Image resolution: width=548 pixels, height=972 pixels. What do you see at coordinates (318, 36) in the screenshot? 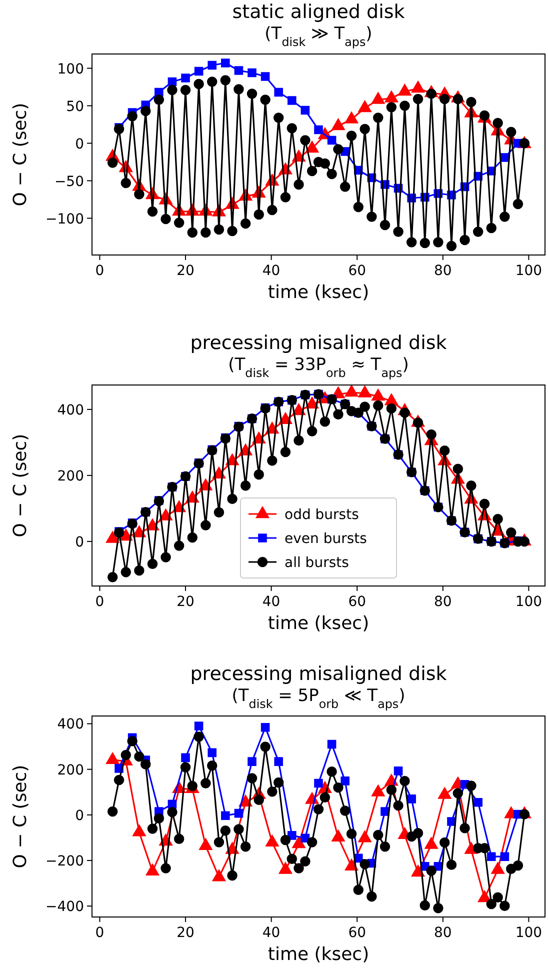
I see `chart-subtitle: (T$_{disk}$ ≫ T$_{aps}$)` at bounding box center [318, 36].